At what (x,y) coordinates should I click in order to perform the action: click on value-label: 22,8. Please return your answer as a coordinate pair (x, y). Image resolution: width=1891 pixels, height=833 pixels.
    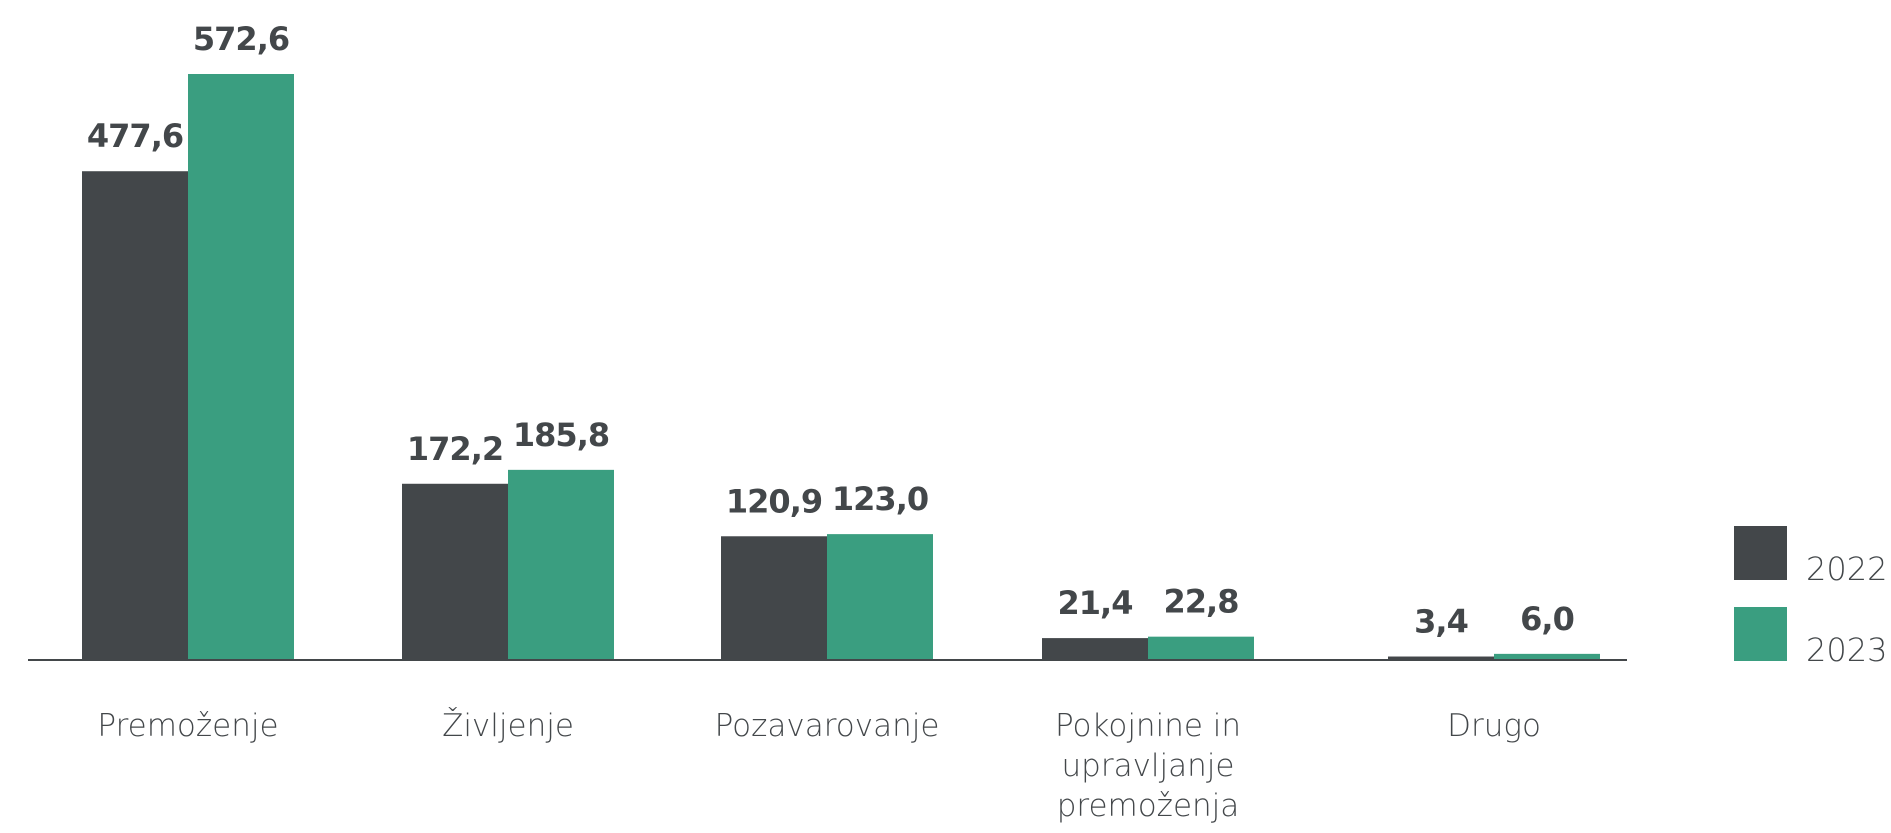
    Looking at the image, I should click on (1201, 602).